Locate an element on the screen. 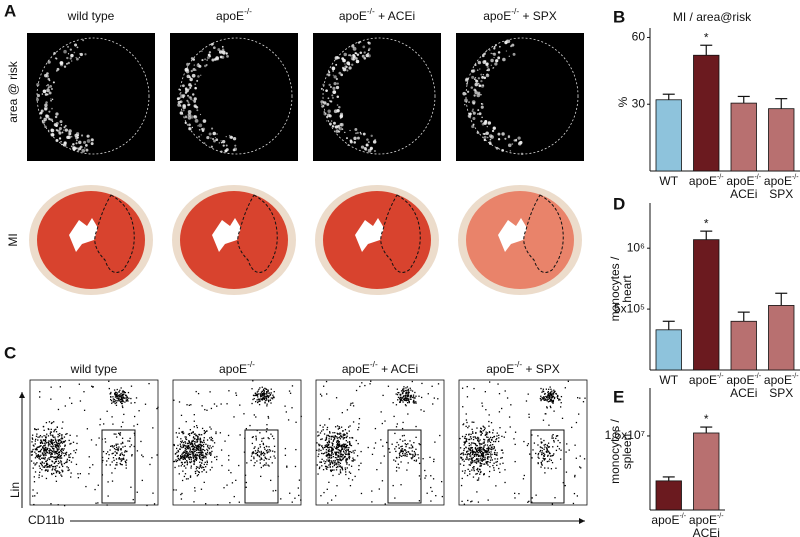  column-header-part: apoE is located at coordinates (353, 16).